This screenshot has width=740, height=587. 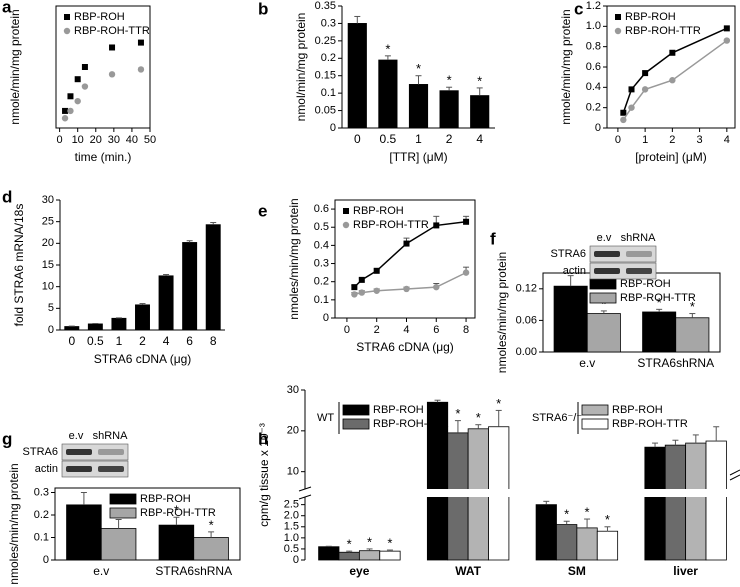 I want to click on y-tick-label: 0.05, so click(x=325, y=110).